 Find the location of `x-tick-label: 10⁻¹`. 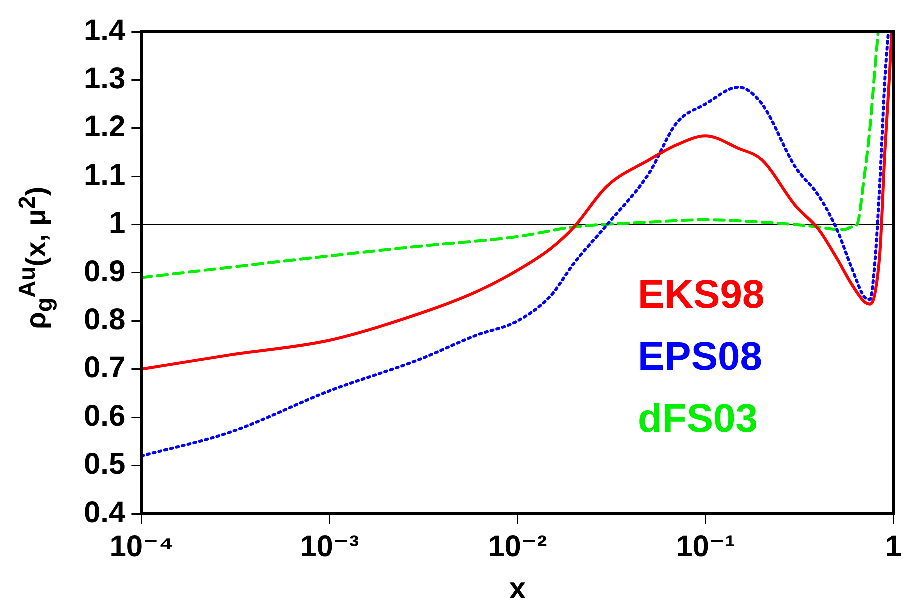

x-tick-label: 10⁻¹ is located at coordinates (706, 547).